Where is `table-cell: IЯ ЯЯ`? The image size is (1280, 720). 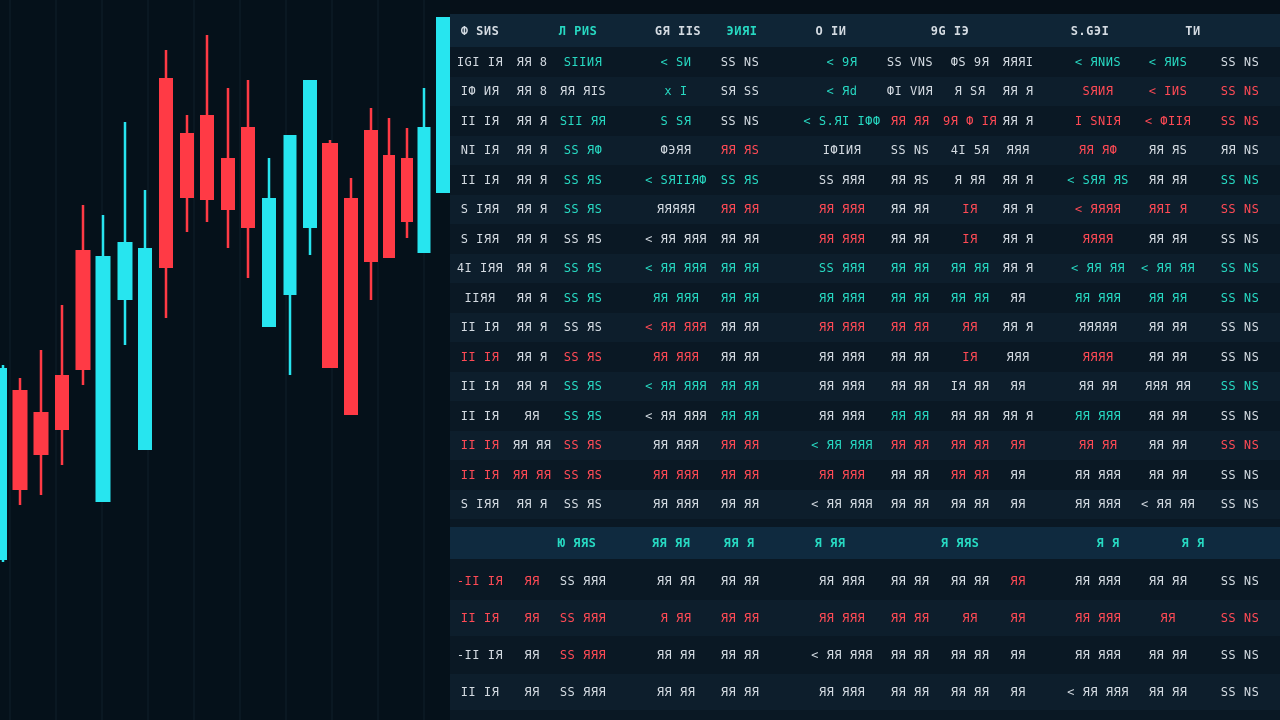
table-cell: IЯ ЯЯ is located at coordinates (970, 386).